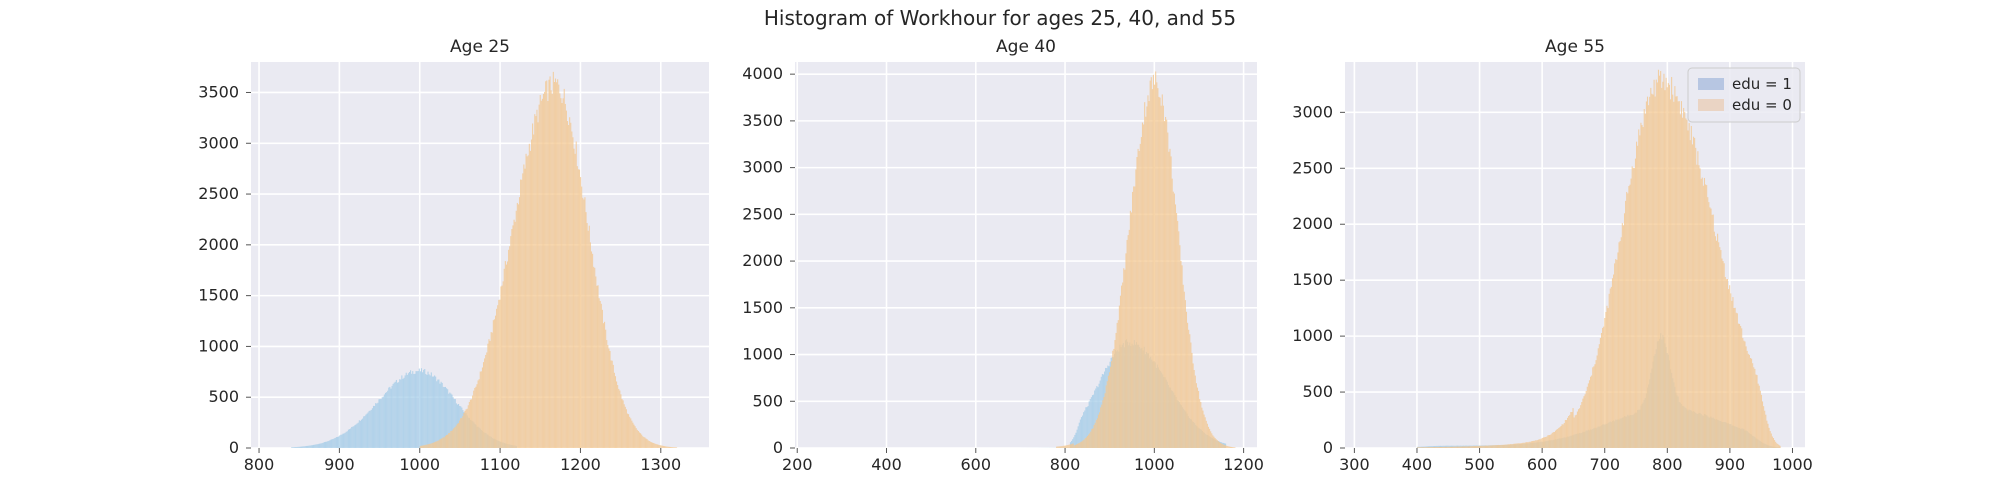 This screenshot has height=500, width=2000. I want to click on y-tick-label: 1500, so click(1312, 279).